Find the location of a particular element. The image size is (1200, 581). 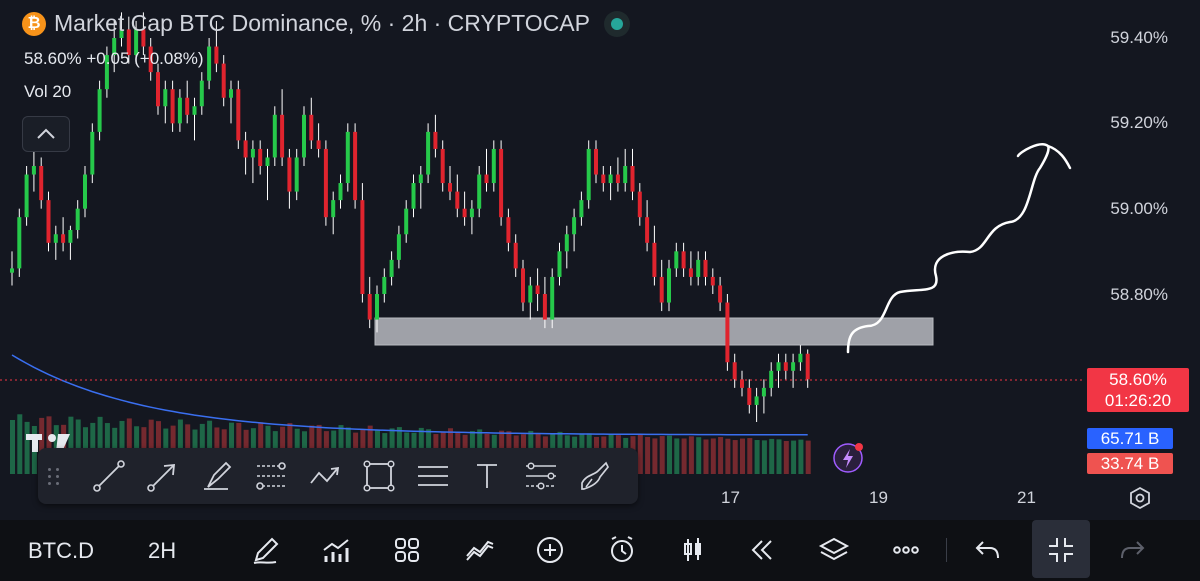

trend-line-tool is located at coordinates (109, 476).